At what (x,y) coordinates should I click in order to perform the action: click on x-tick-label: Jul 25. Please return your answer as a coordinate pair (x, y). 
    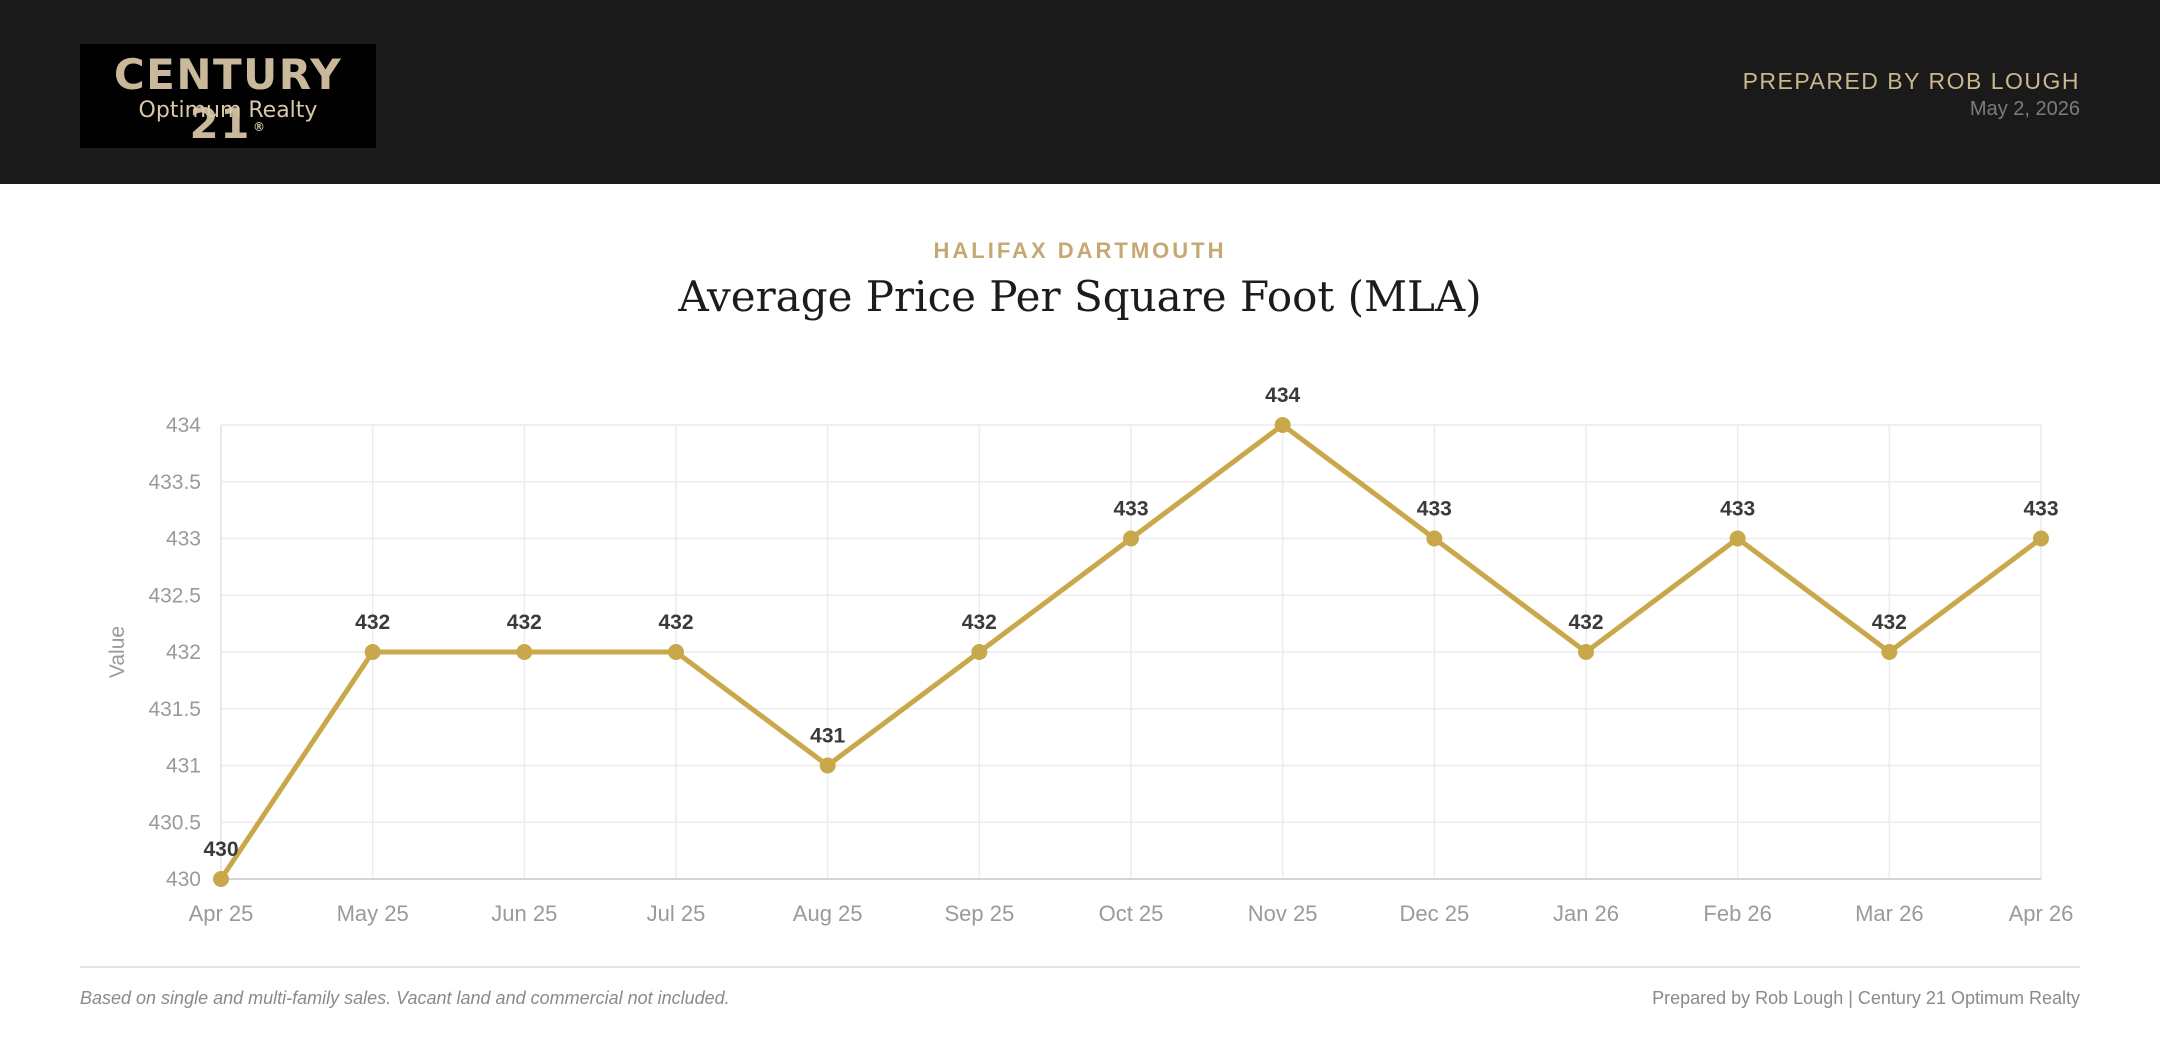
    Looking at the image, I should click on (676, 913).